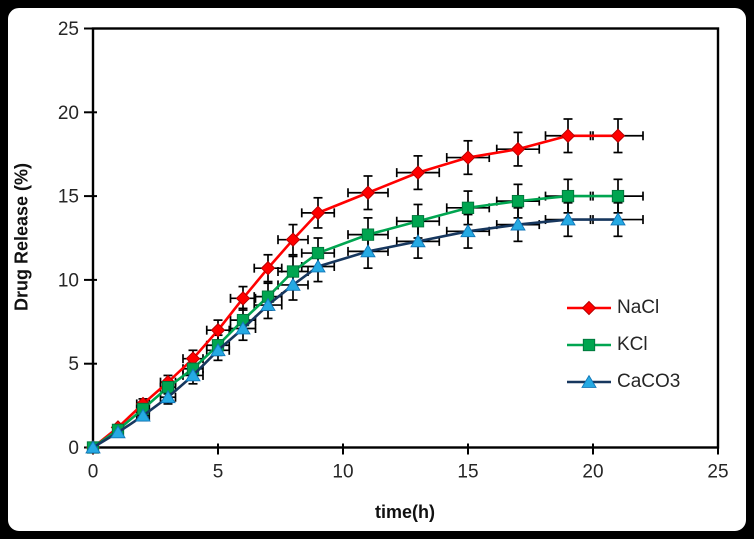 This screenshot has width=754, height=539. Describe the element at coordinates (68, 280) in the screenshot. I see `y-tick-label: 10` at that location.